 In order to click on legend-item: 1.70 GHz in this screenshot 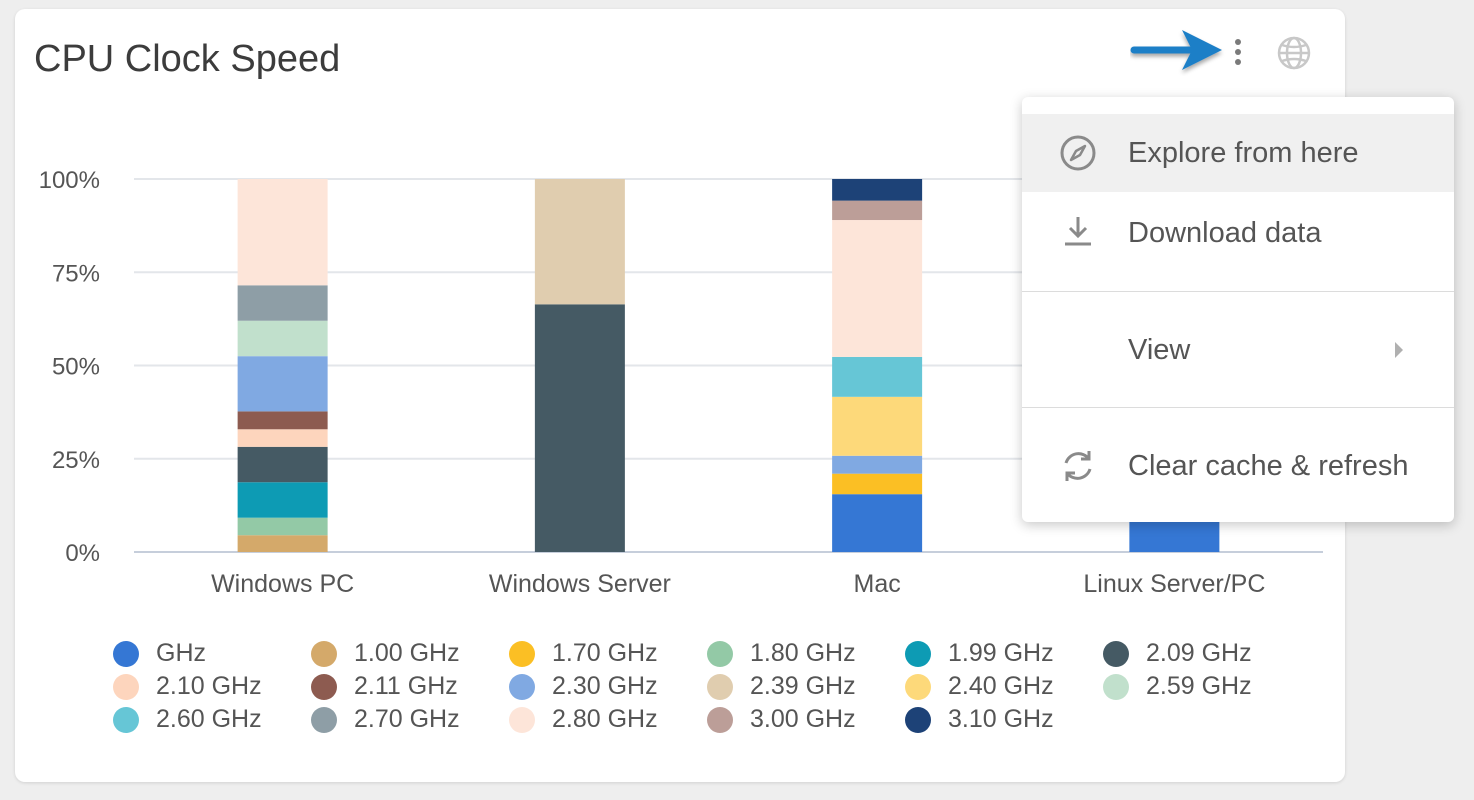, I will do `click(608, 653)`.